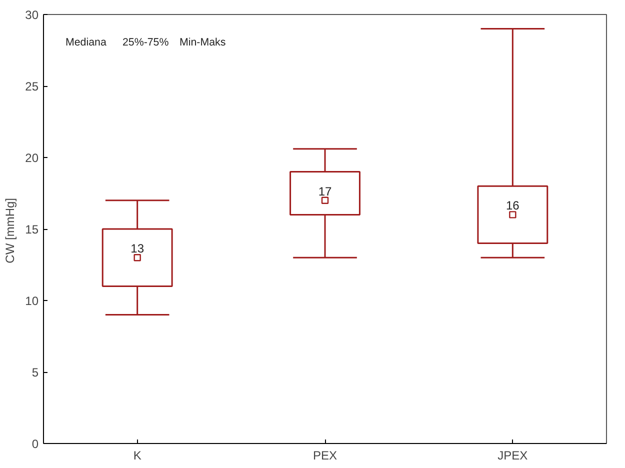 The image size is (625, 468). I want to click on y-axis-title: CW [mmHg], so click(10, 231).